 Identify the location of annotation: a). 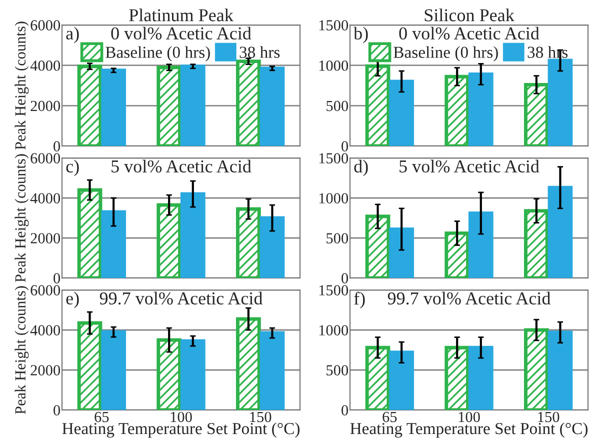
(72, 35).